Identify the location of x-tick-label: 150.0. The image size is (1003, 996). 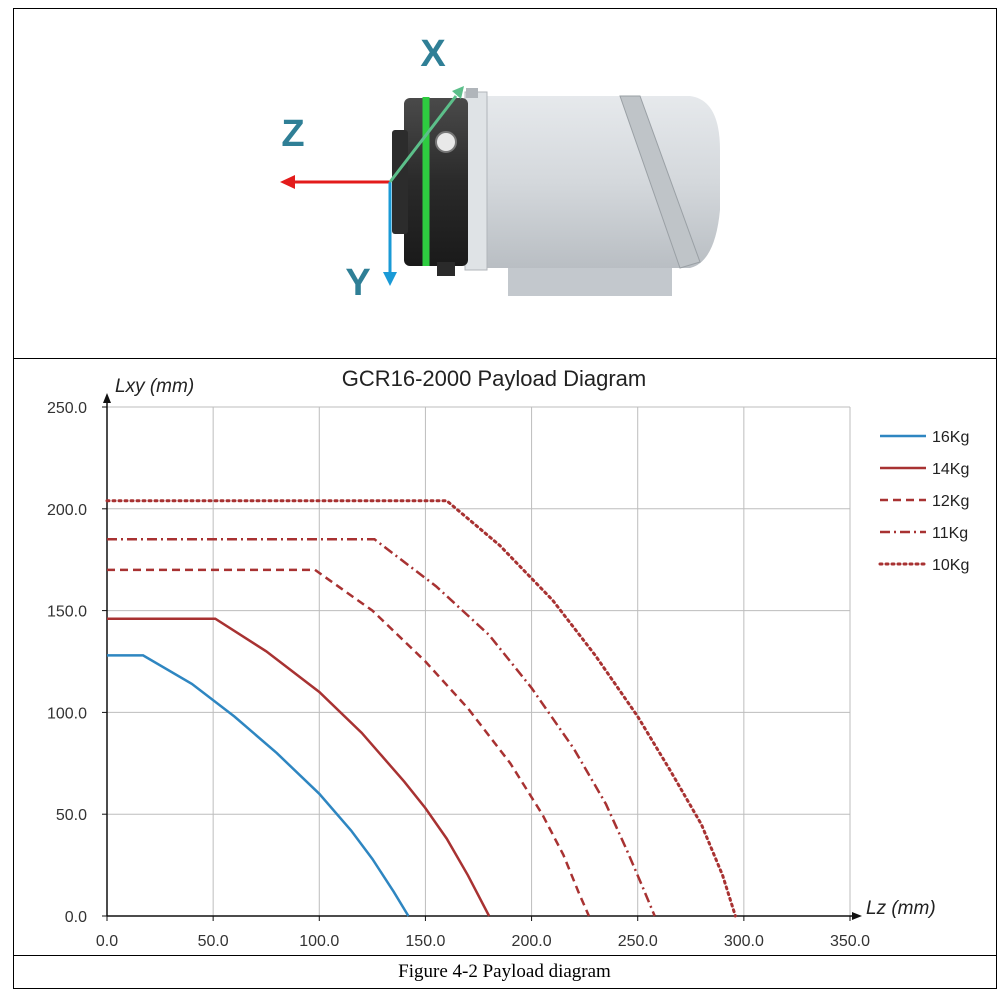
(425, 941).